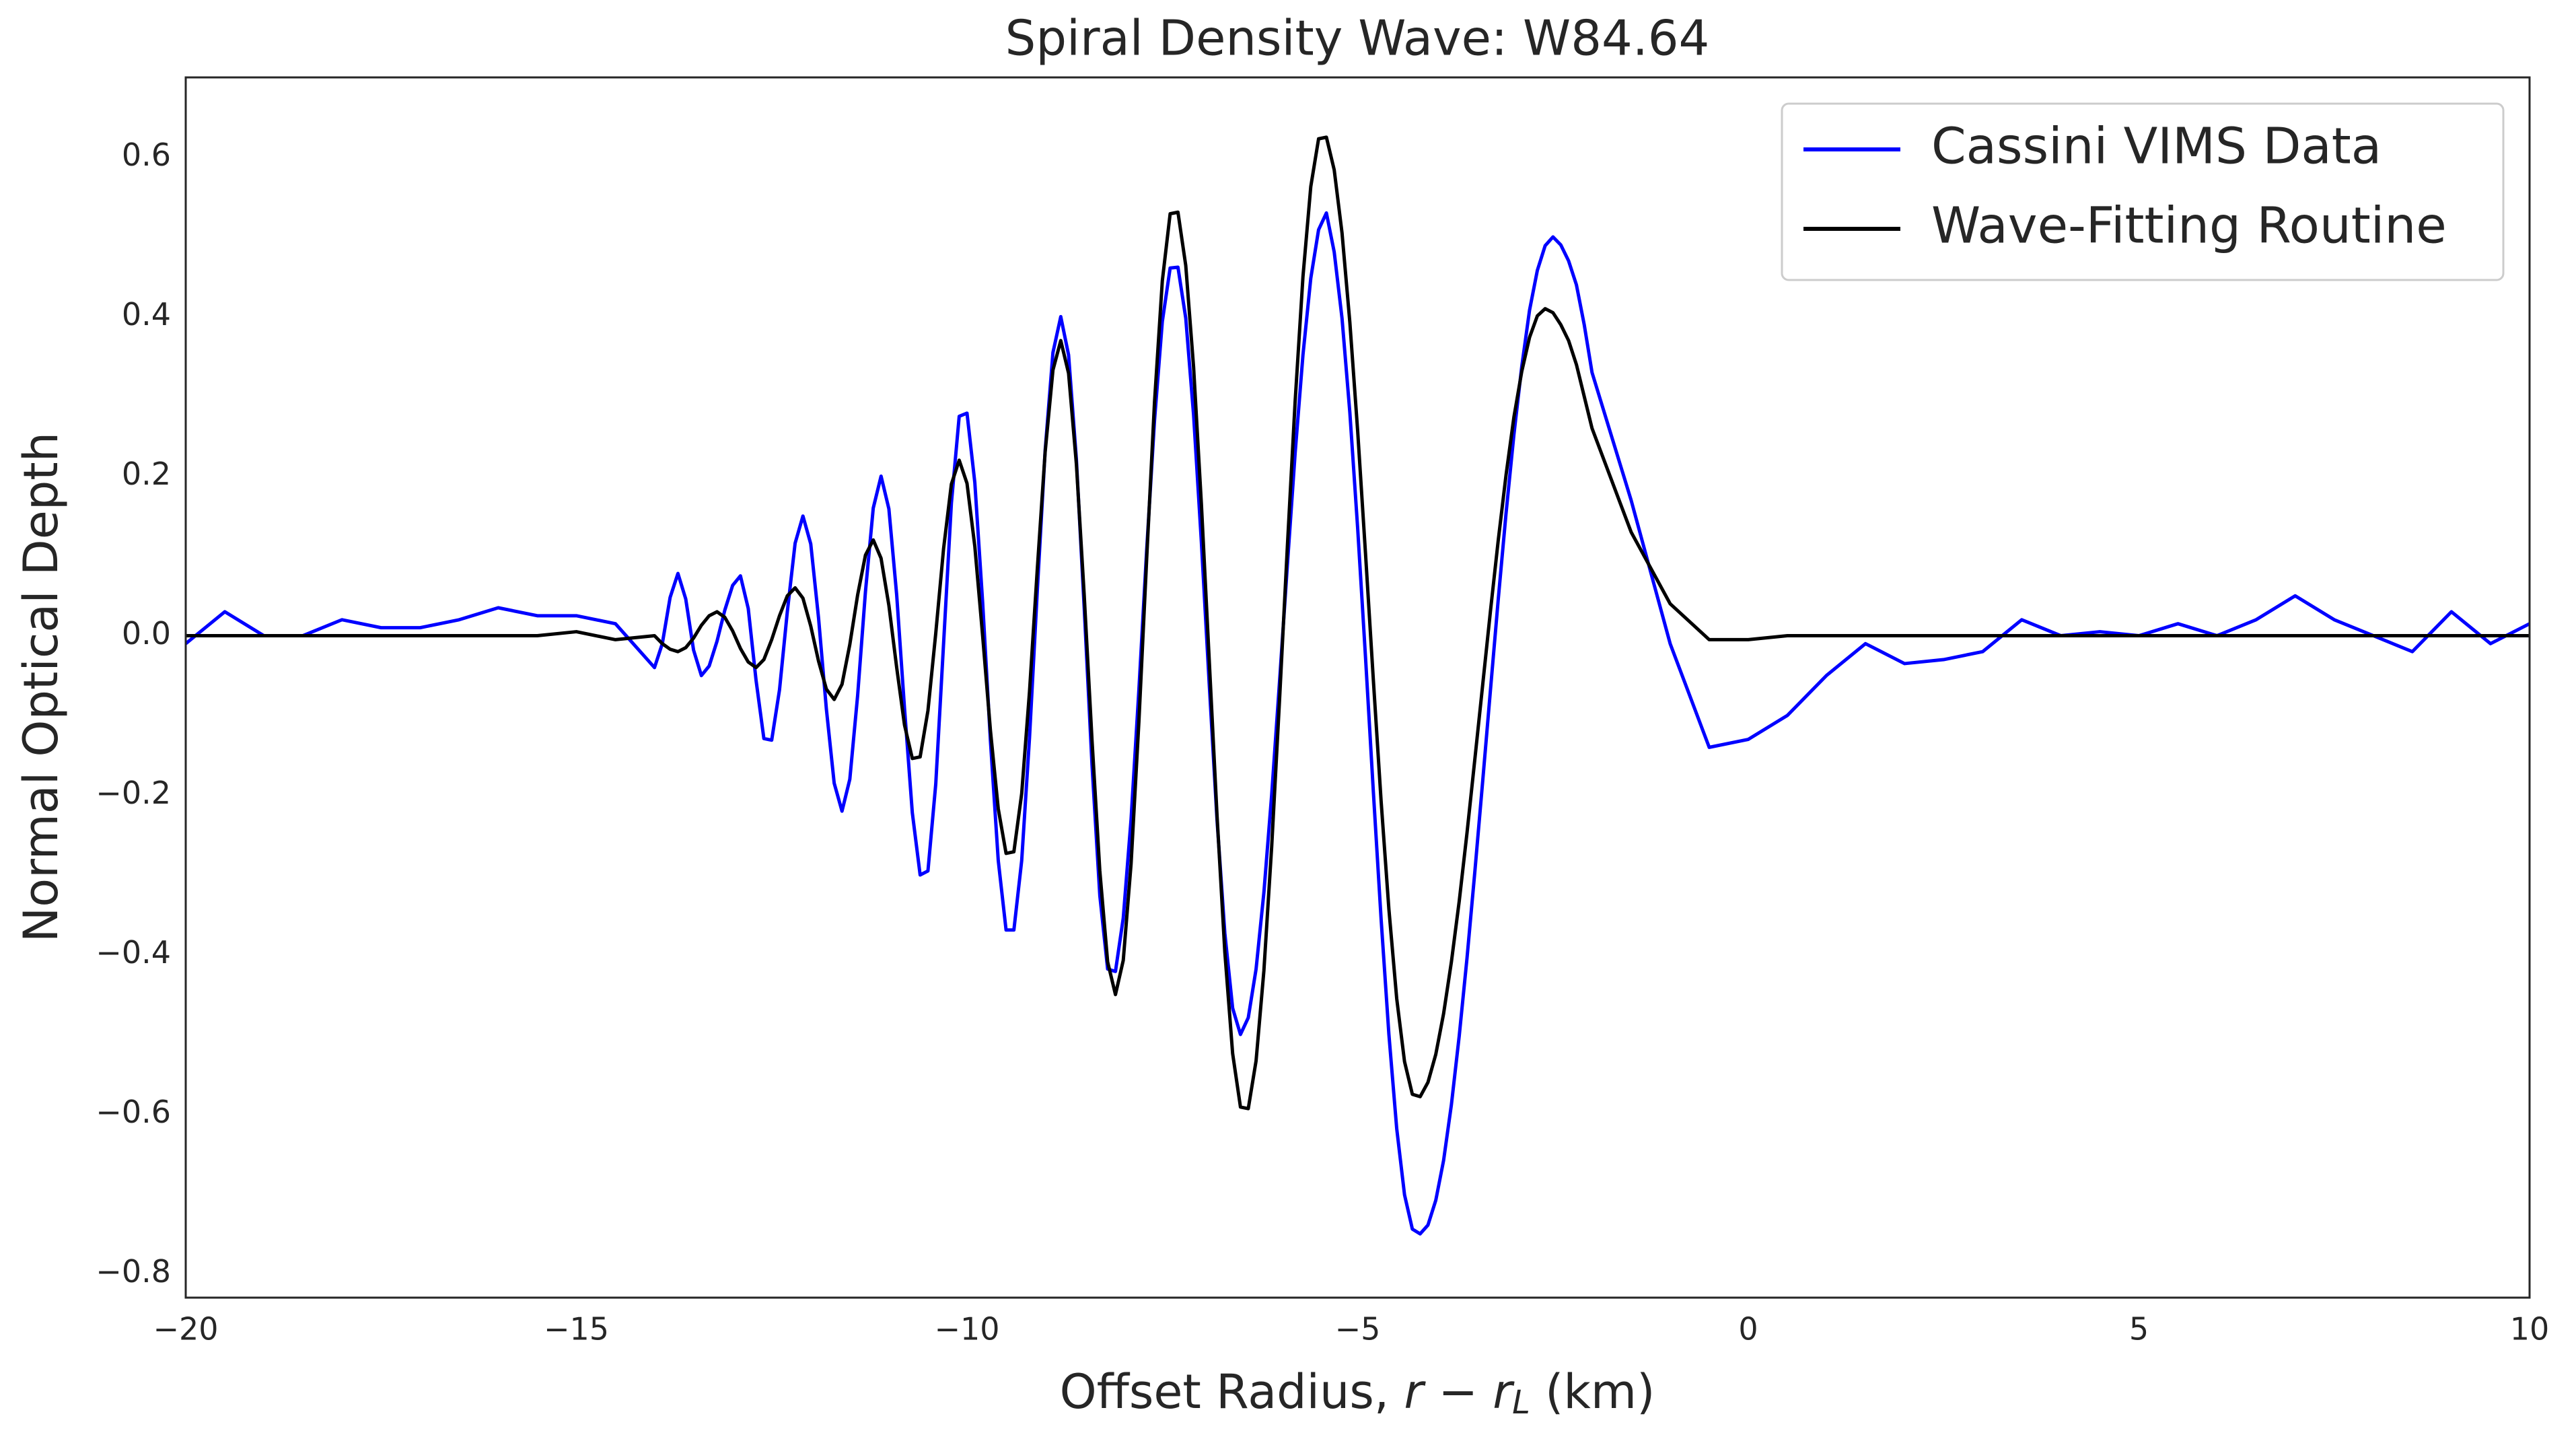  I want to click on x-axis-label-part: (km), so click(1592, 1391).